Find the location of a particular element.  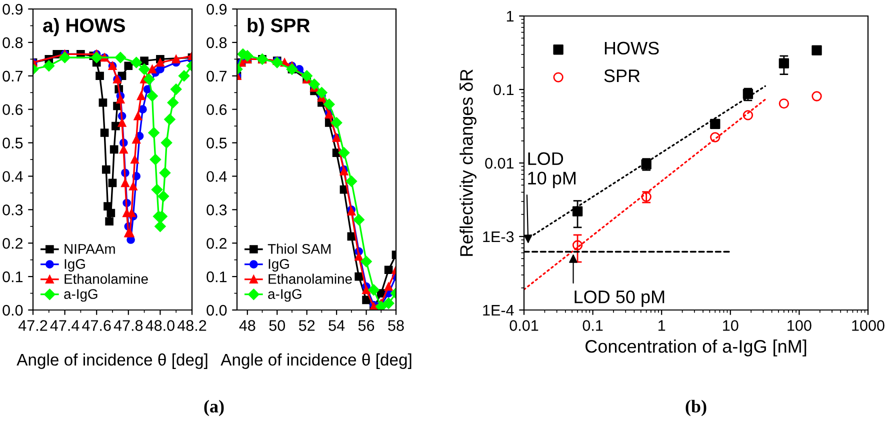

x-tick-label: 1000 is located at coordinates (868, 325).